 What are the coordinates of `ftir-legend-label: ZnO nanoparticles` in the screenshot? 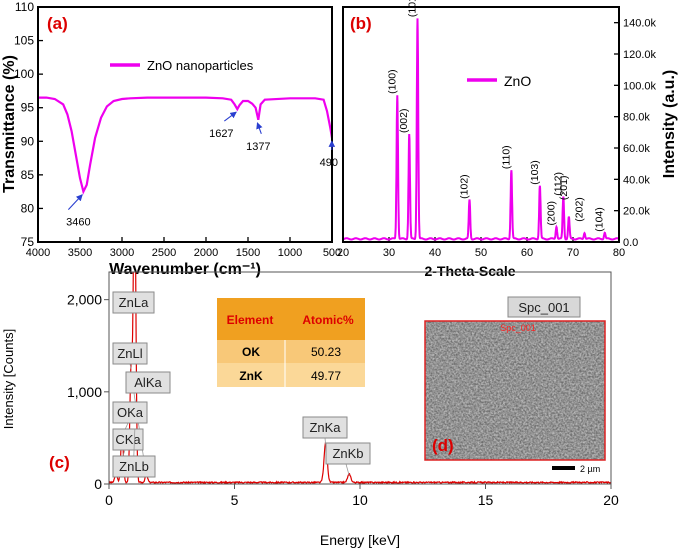 It's located at (200, 65).